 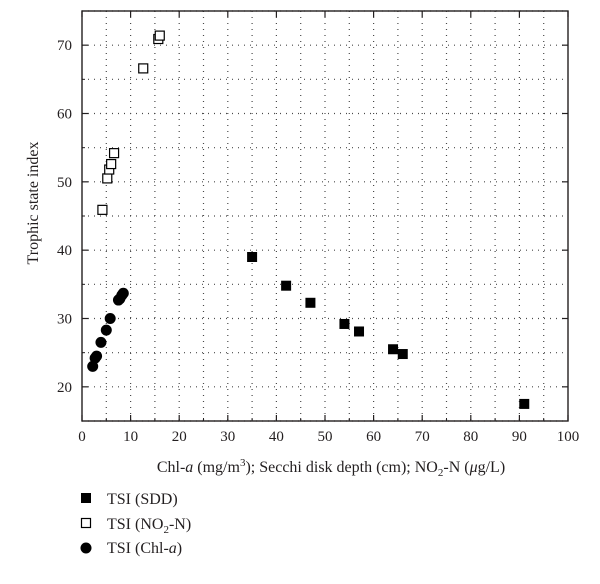 I want to click on x-tick-label: 30, so click(x=227, y=437).